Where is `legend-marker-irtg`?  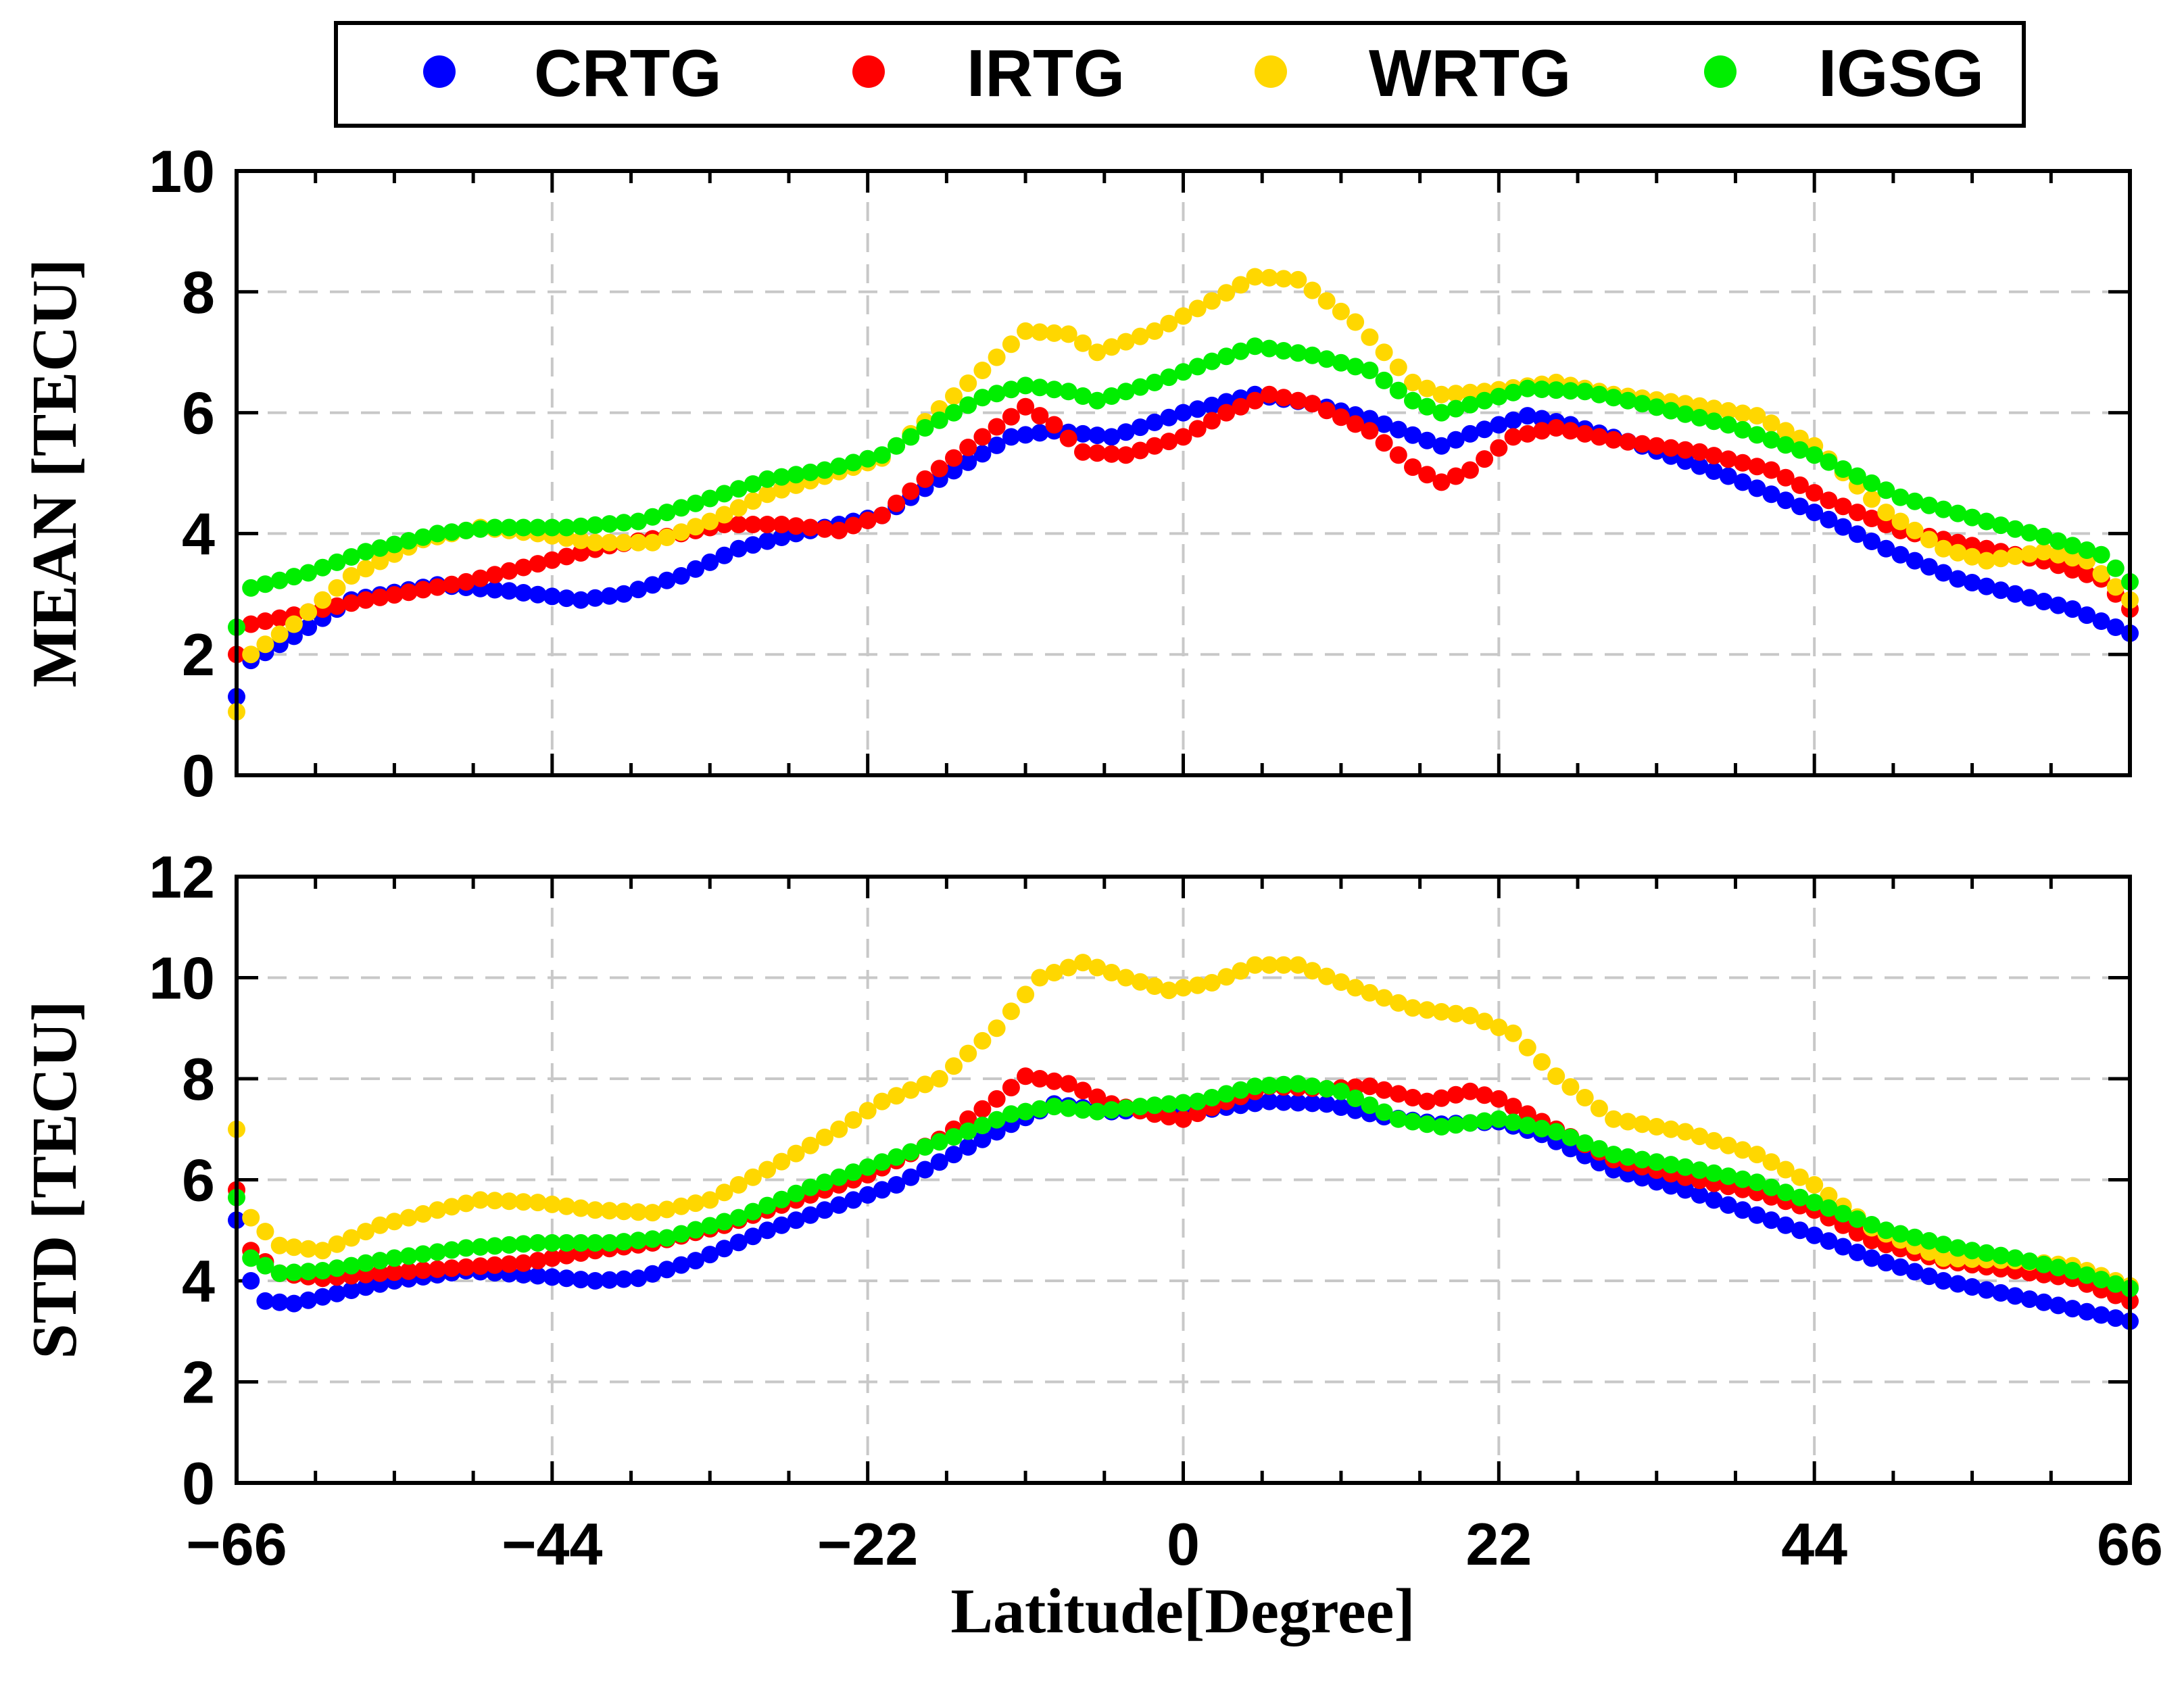
legend-marker-irtg is located at coordinates (868, 71).